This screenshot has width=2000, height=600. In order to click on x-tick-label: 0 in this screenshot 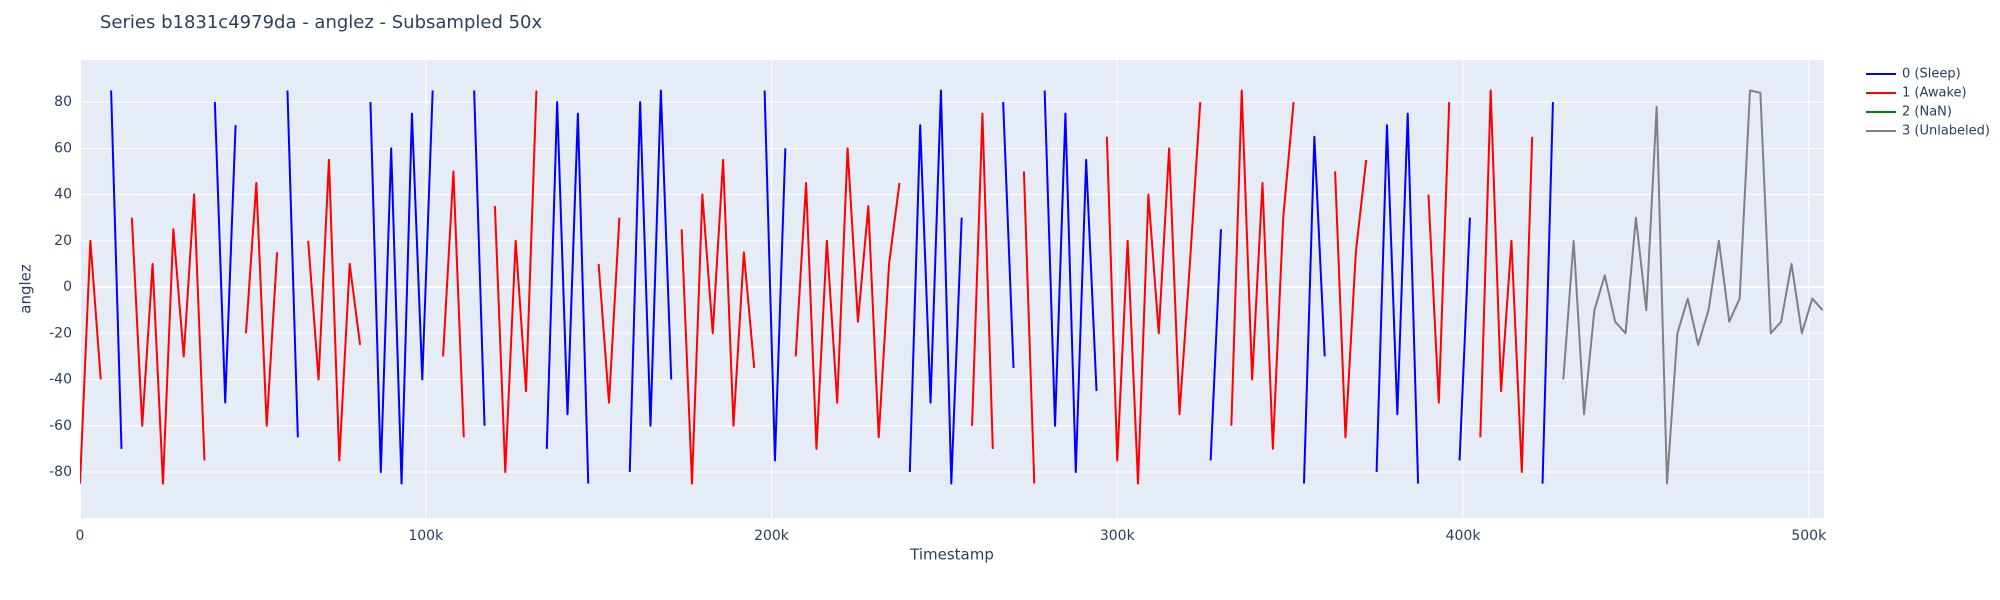, I will do `click(80, 536)`.